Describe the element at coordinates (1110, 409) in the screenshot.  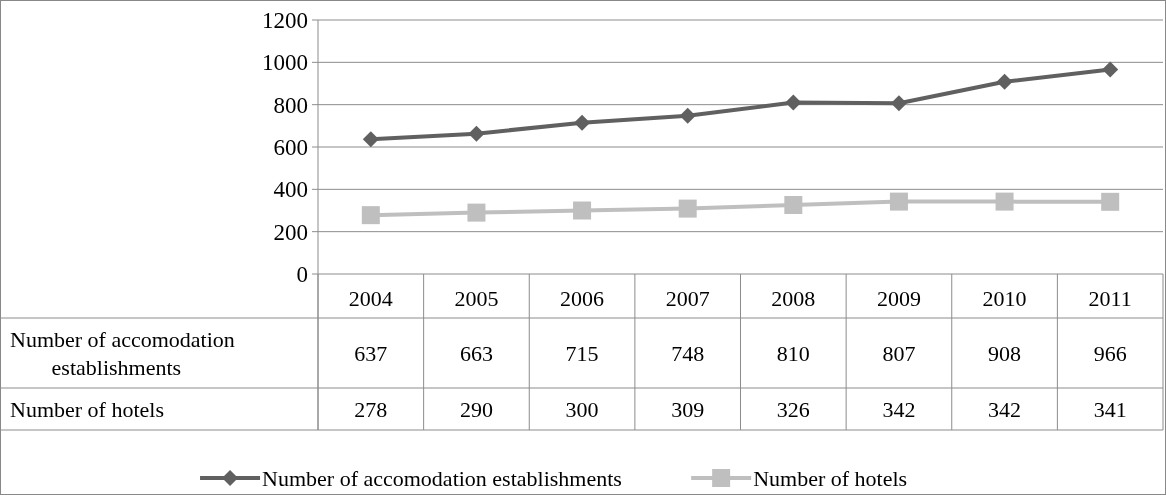
I see `data-label: 341` at that location.